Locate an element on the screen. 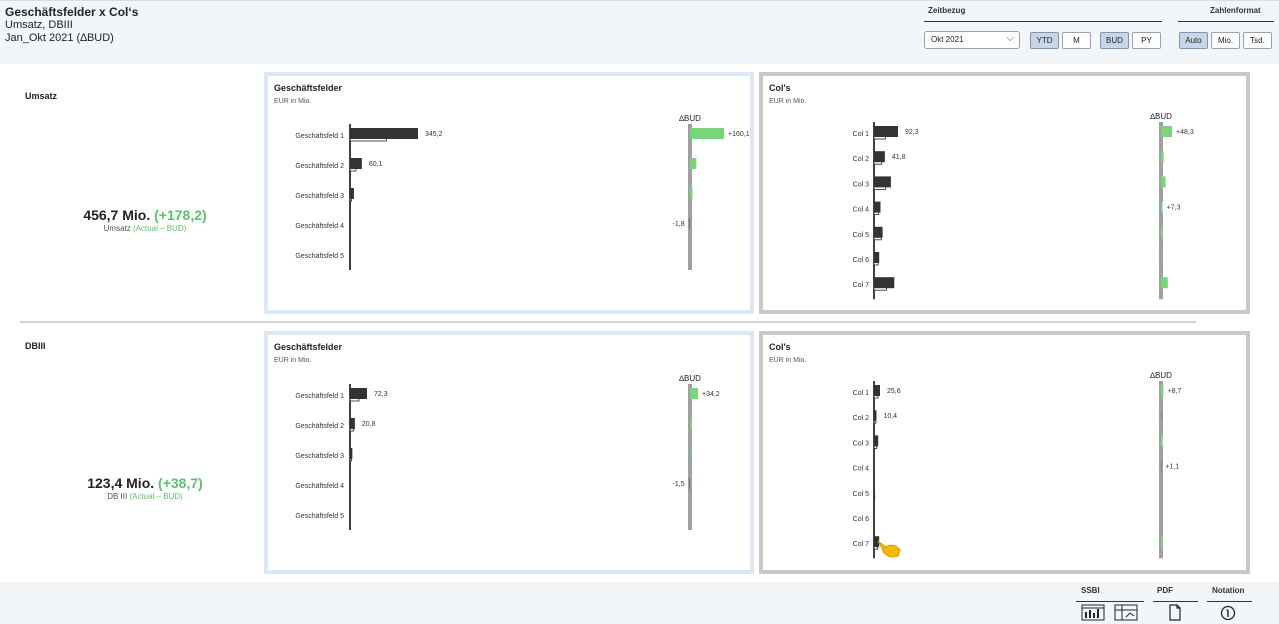  value-label: 20,8 is located at coordinates (369, 424).